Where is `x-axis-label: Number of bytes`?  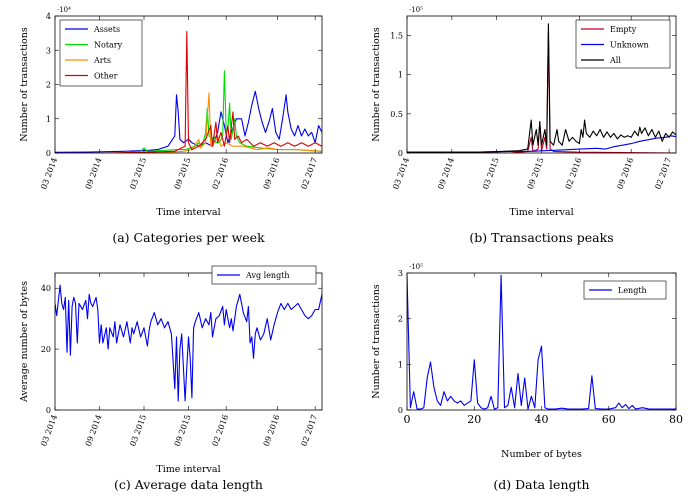 x-axis-label: Number of bytes is located at coordinates (541, 454).